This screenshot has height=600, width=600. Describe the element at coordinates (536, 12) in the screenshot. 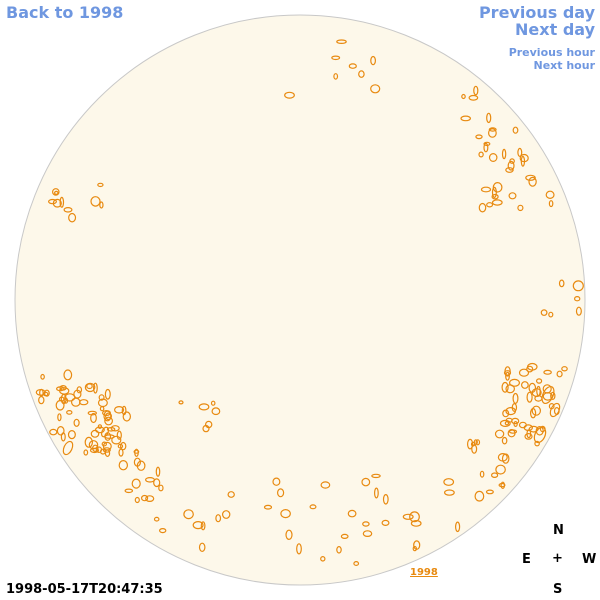

I see `previous-day-link: Previous day` at that location.